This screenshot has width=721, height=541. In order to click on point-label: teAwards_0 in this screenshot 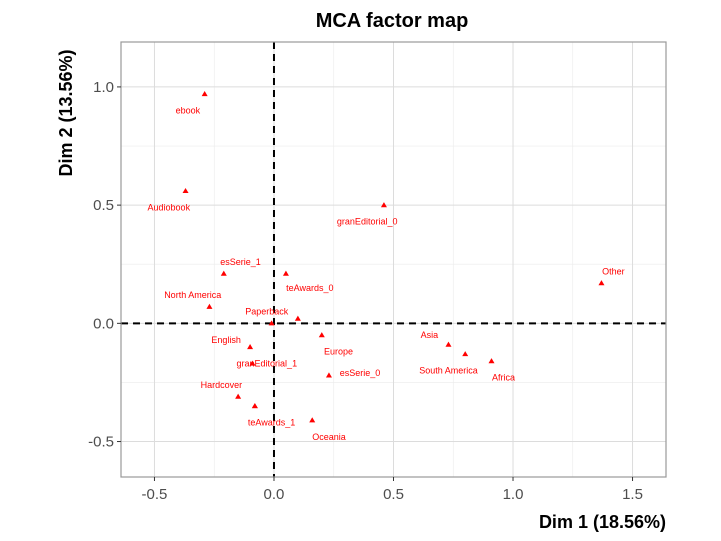, I will do `click(309, 288)`.